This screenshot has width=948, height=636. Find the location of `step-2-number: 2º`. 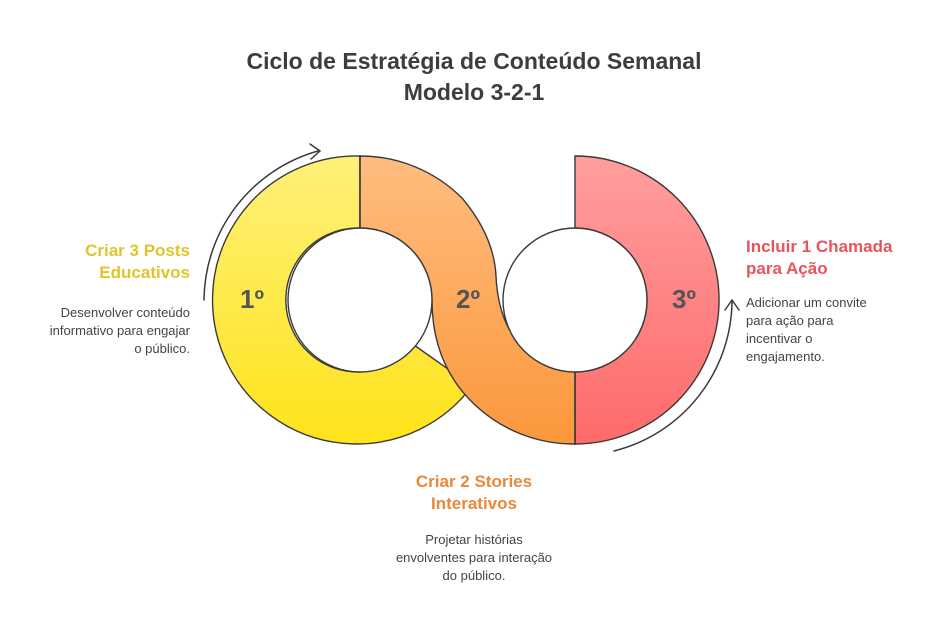

step-2-number: 2º is located at coordinates (468, 299).